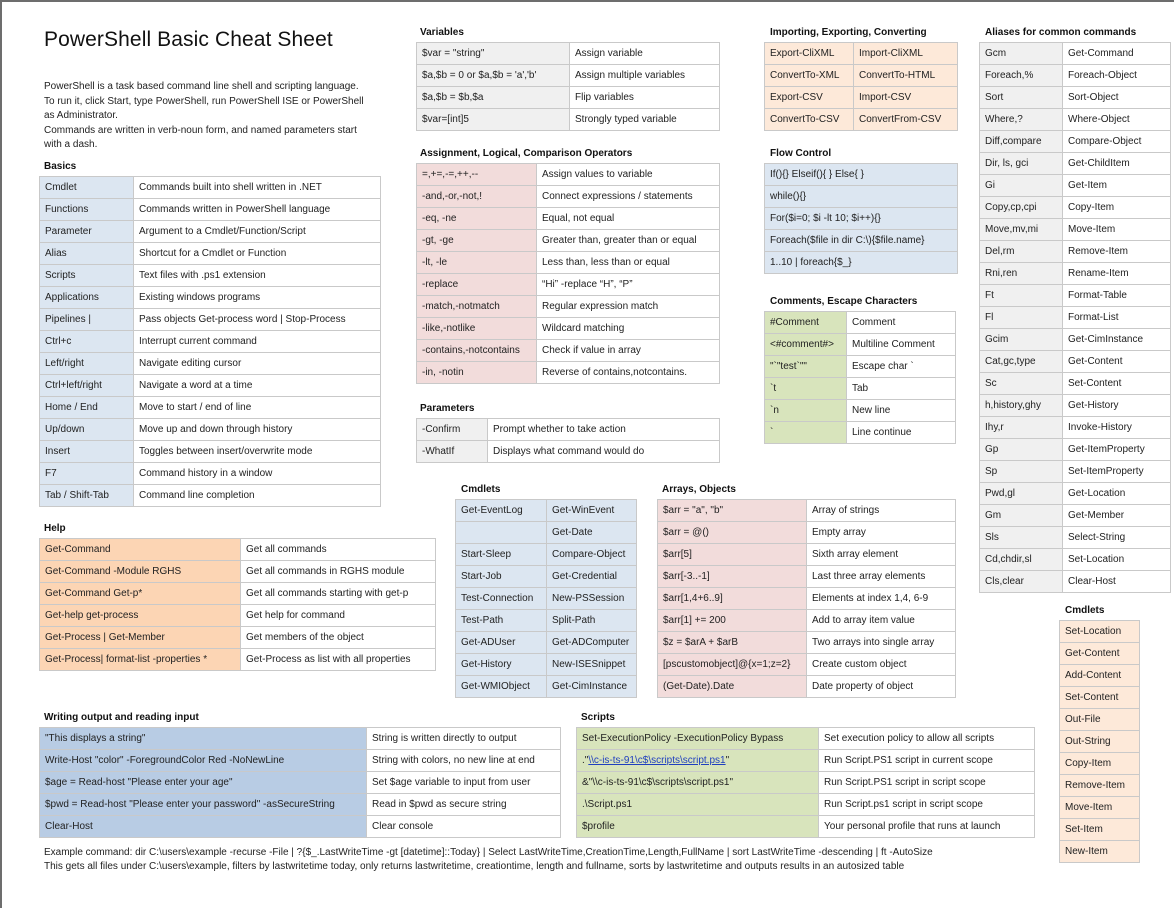 The height and width of the screenshot is (908, 1174). What do you see at coordinates (476, 328) in the screenshot?
I see `row-key: -like,-notlike` at bounding box center [476, 328].